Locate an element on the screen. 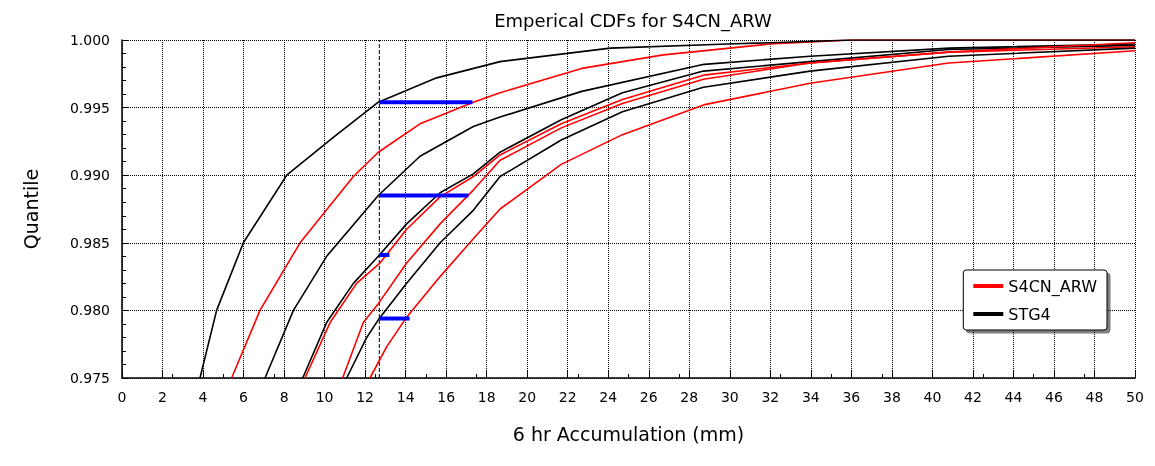 The image size is (1155, 466). x-tick-label: 42 is located at coordinates (973, 397).